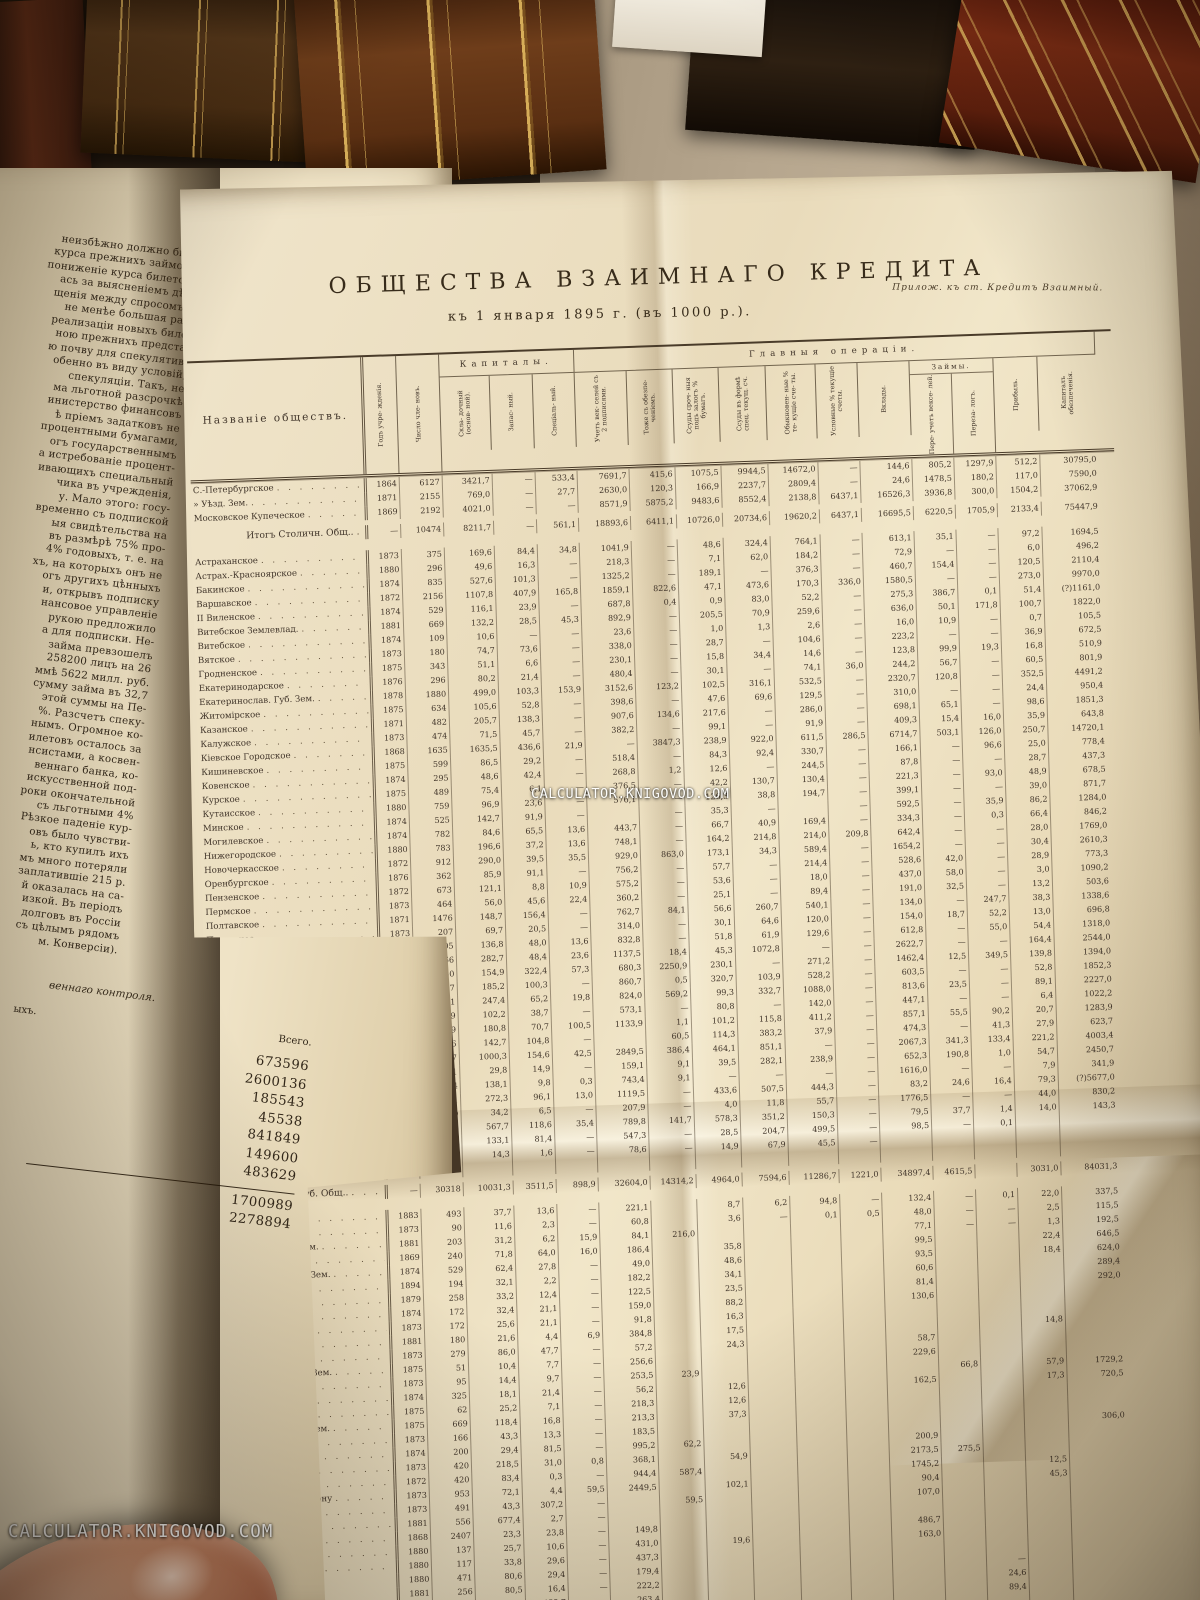 The width and height of the screenshot is (1200, 1600). What do you see at coordinates (529, 1013) in the screenshot?
I see `value-cell: 38,7` at bounding box center [529, 1013].